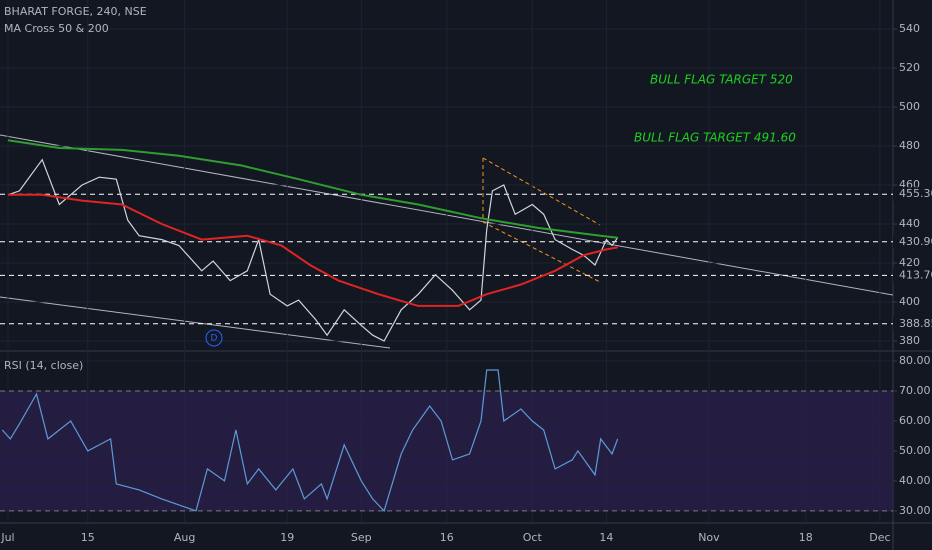  Describe the element at coordinates (806, 537) in the screenshot. I see `x-tick-label: 18` at that location.